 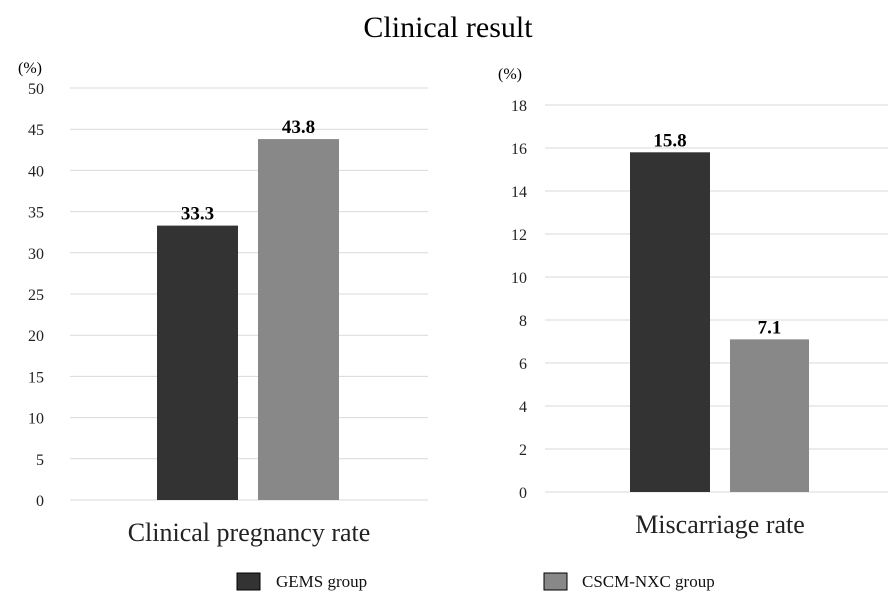 I want to click on y-tick-label: 18, so click(x=519, y=106).